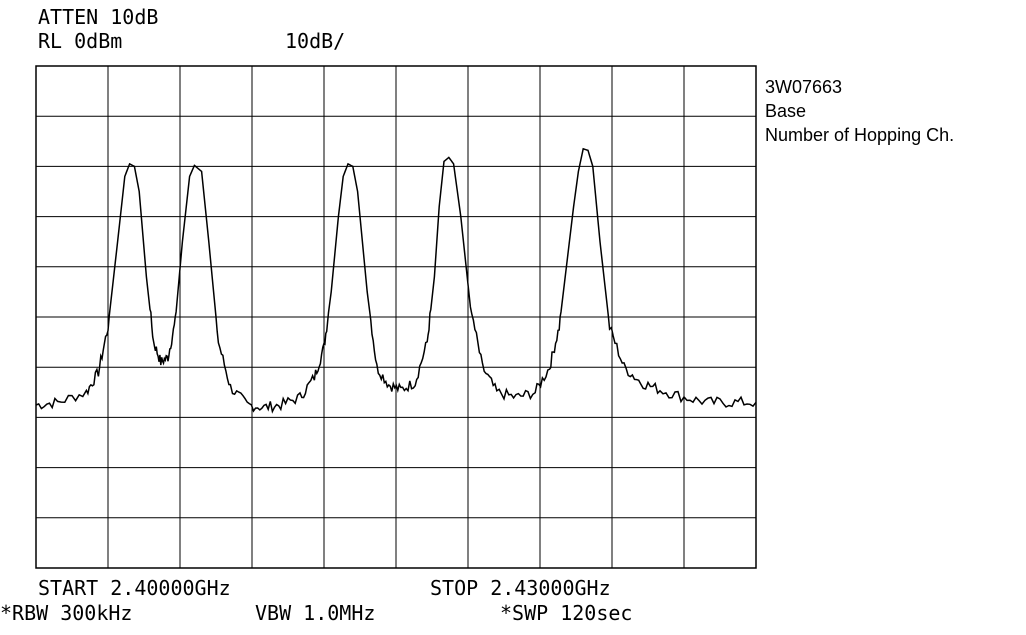  What do you see at coordinates (315, 613) in the screenshot?
I see `vbw-setting: VBW 1.0MHz` at bounding box center [315, 613].